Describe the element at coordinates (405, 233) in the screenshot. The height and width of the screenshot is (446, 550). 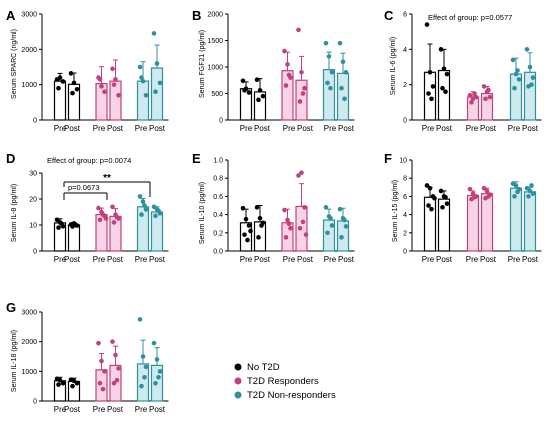
I see `y-tick-label: 2` at that location.